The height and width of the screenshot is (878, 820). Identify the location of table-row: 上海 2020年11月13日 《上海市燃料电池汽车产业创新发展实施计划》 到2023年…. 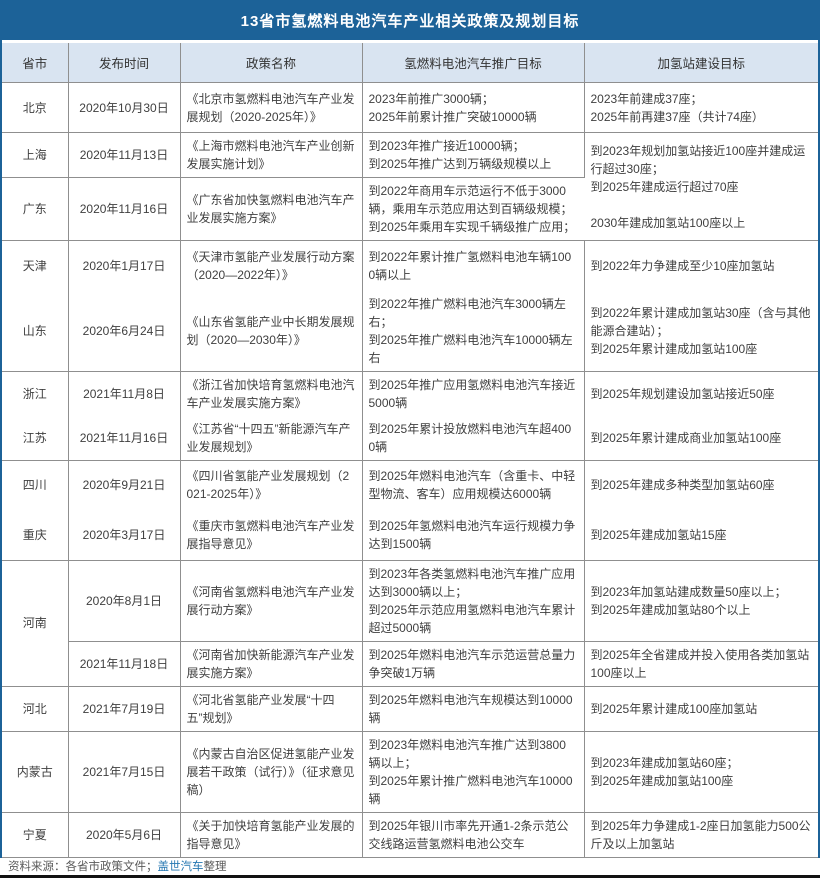
(410, 186).